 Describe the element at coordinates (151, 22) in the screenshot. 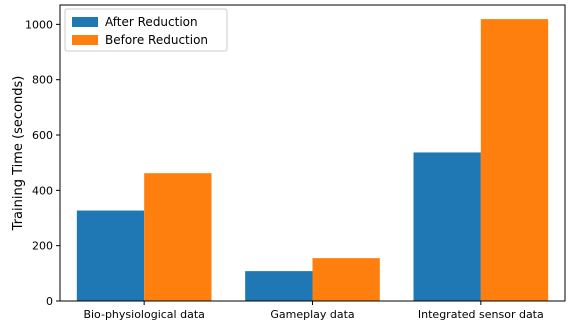

I see `legend-label-0: After Reduction` at that location.